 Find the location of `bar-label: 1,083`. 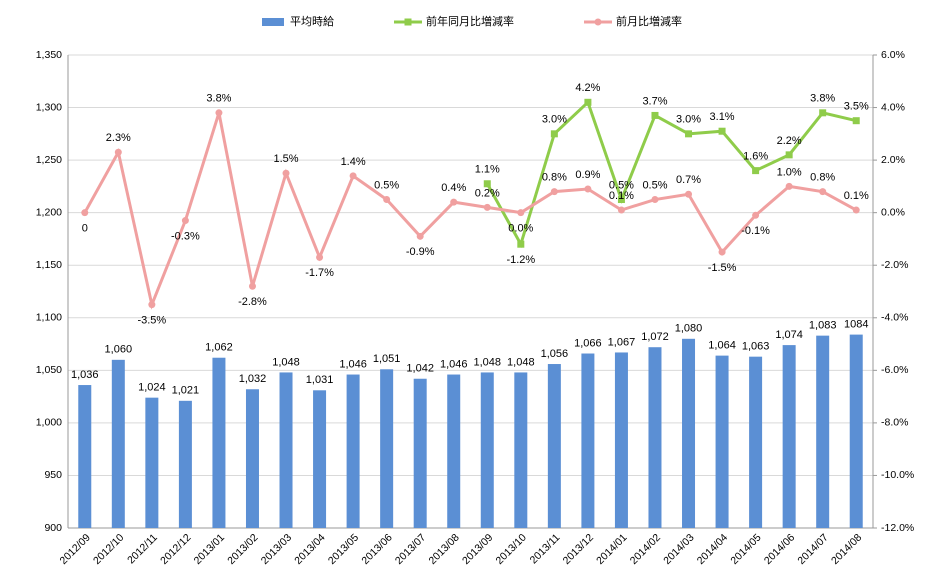

bar-label: 1,083 is located at coordinates (823, 326).